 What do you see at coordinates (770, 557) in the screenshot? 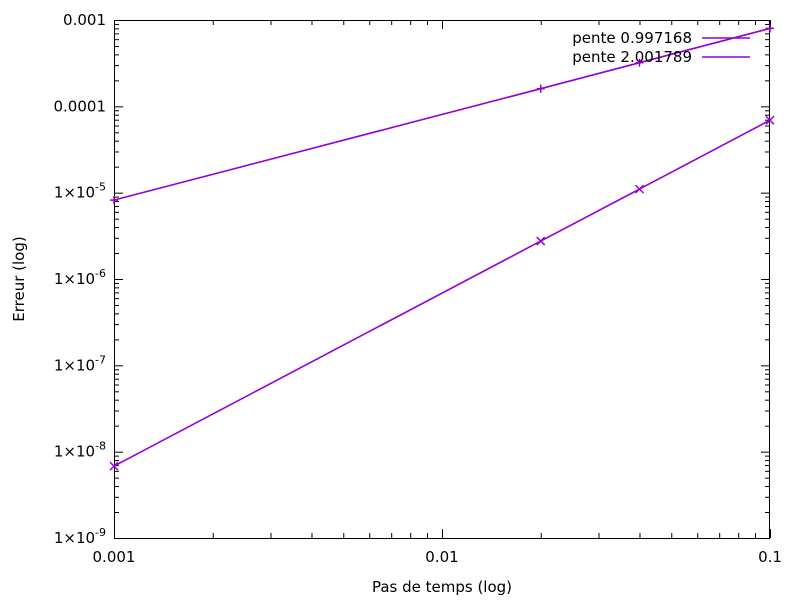
I see `x-tick-label: 0.1` at bounding box center [770, 557].